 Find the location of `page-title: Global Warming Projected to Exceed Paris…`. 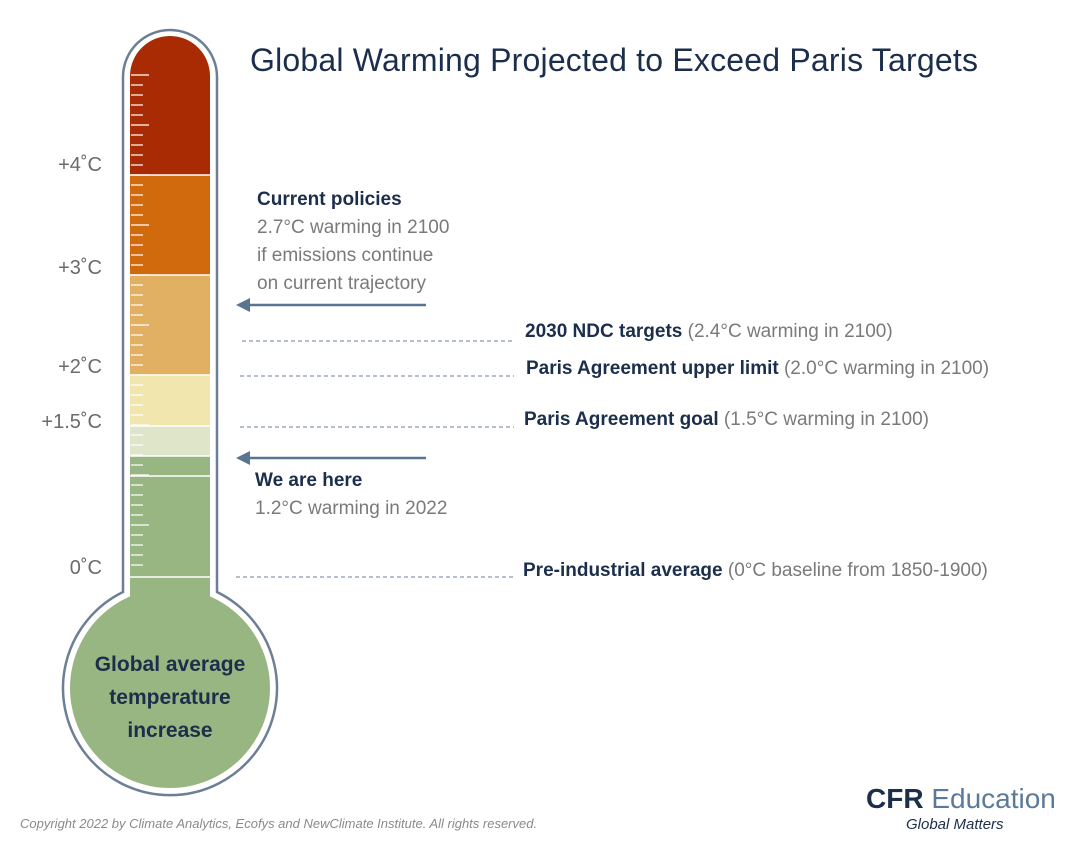

page-title: Global Warming Projected to Exceed Paris… is located at coordinates (614, 60).